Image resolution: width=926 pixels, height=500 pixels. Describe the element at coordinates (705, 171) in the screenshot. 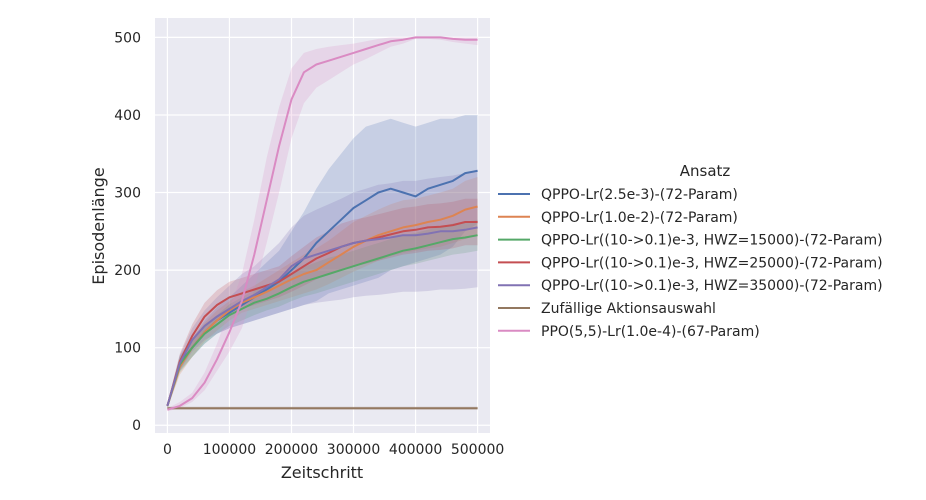

I see `legend-title: Ansatz` at that location.